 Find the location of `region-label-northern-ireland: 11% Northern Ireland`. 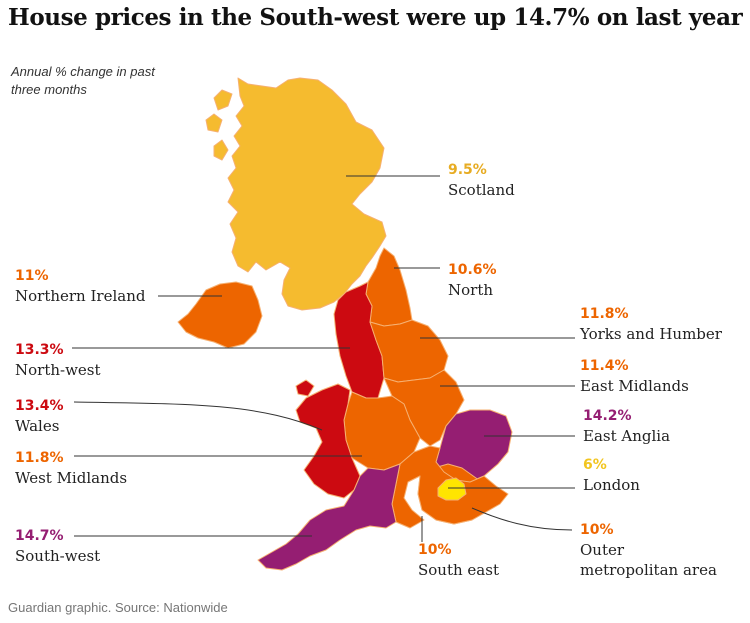

region-label-northern-ireland: 11% Northern Ireland is located at coordinates (80, 286).